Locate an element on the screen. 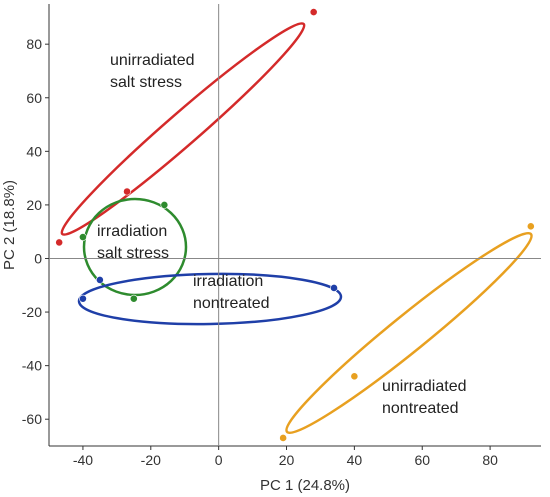 The width and height of the screenshot is (550, 497). x-tick-label: -20 is located at coordinates (151, 460).